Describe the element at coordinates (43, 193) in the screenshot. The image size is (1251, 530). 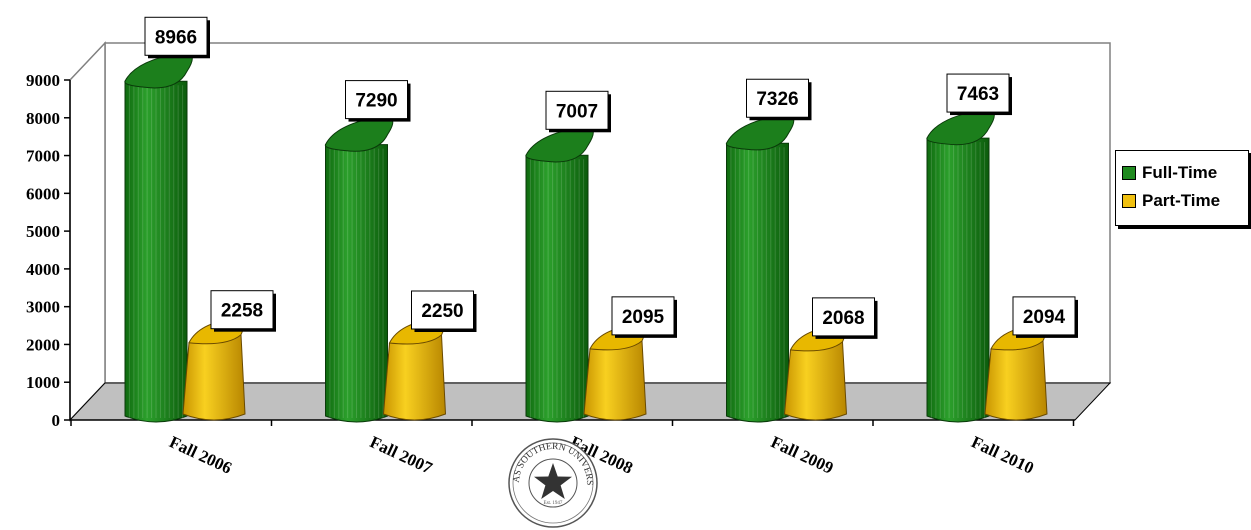
I see `y-tick-label: 6000` at that location.